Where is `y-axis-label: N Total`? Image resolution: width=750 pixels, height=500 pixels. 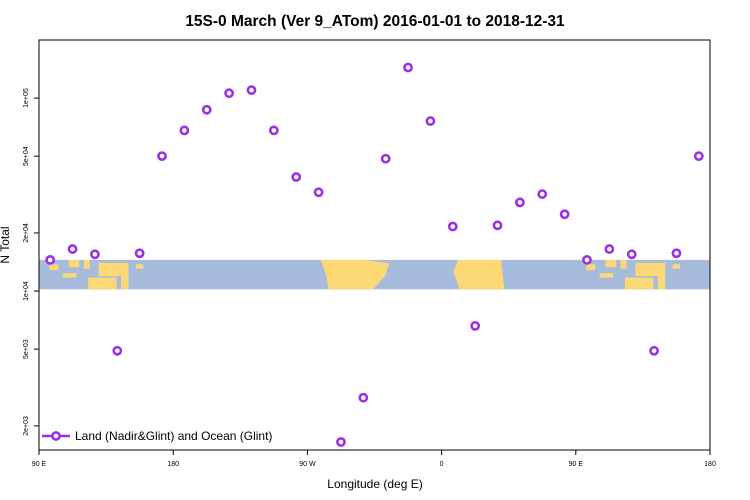 y-axis-label: N Total is located at coordinates (6, 244).